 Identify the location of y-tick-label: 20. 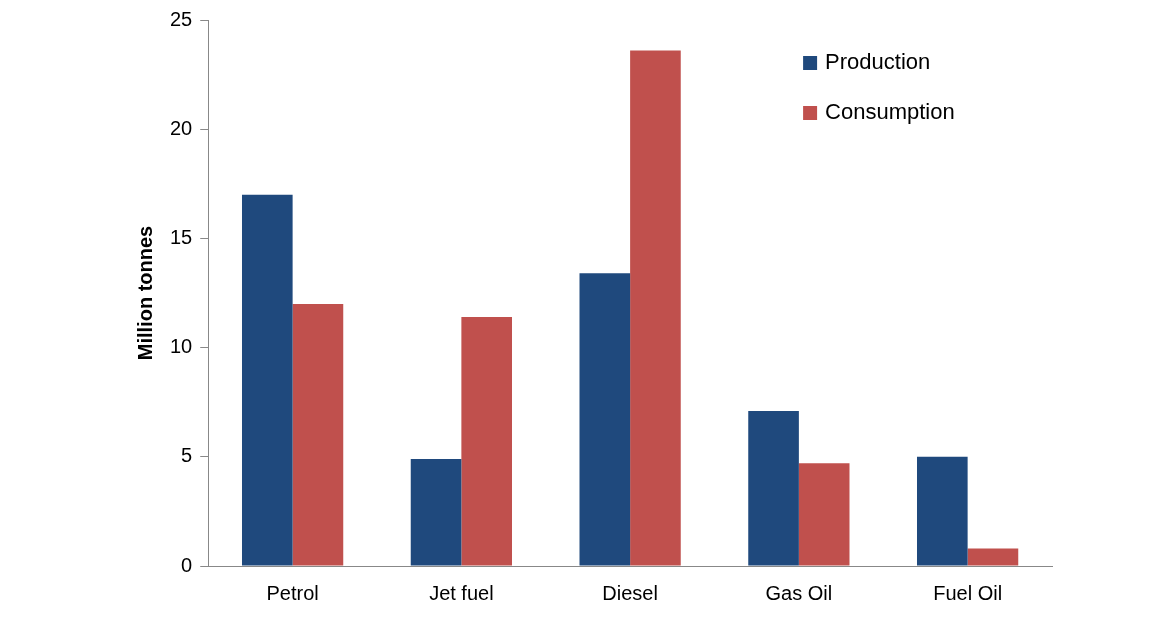
(181, 127).